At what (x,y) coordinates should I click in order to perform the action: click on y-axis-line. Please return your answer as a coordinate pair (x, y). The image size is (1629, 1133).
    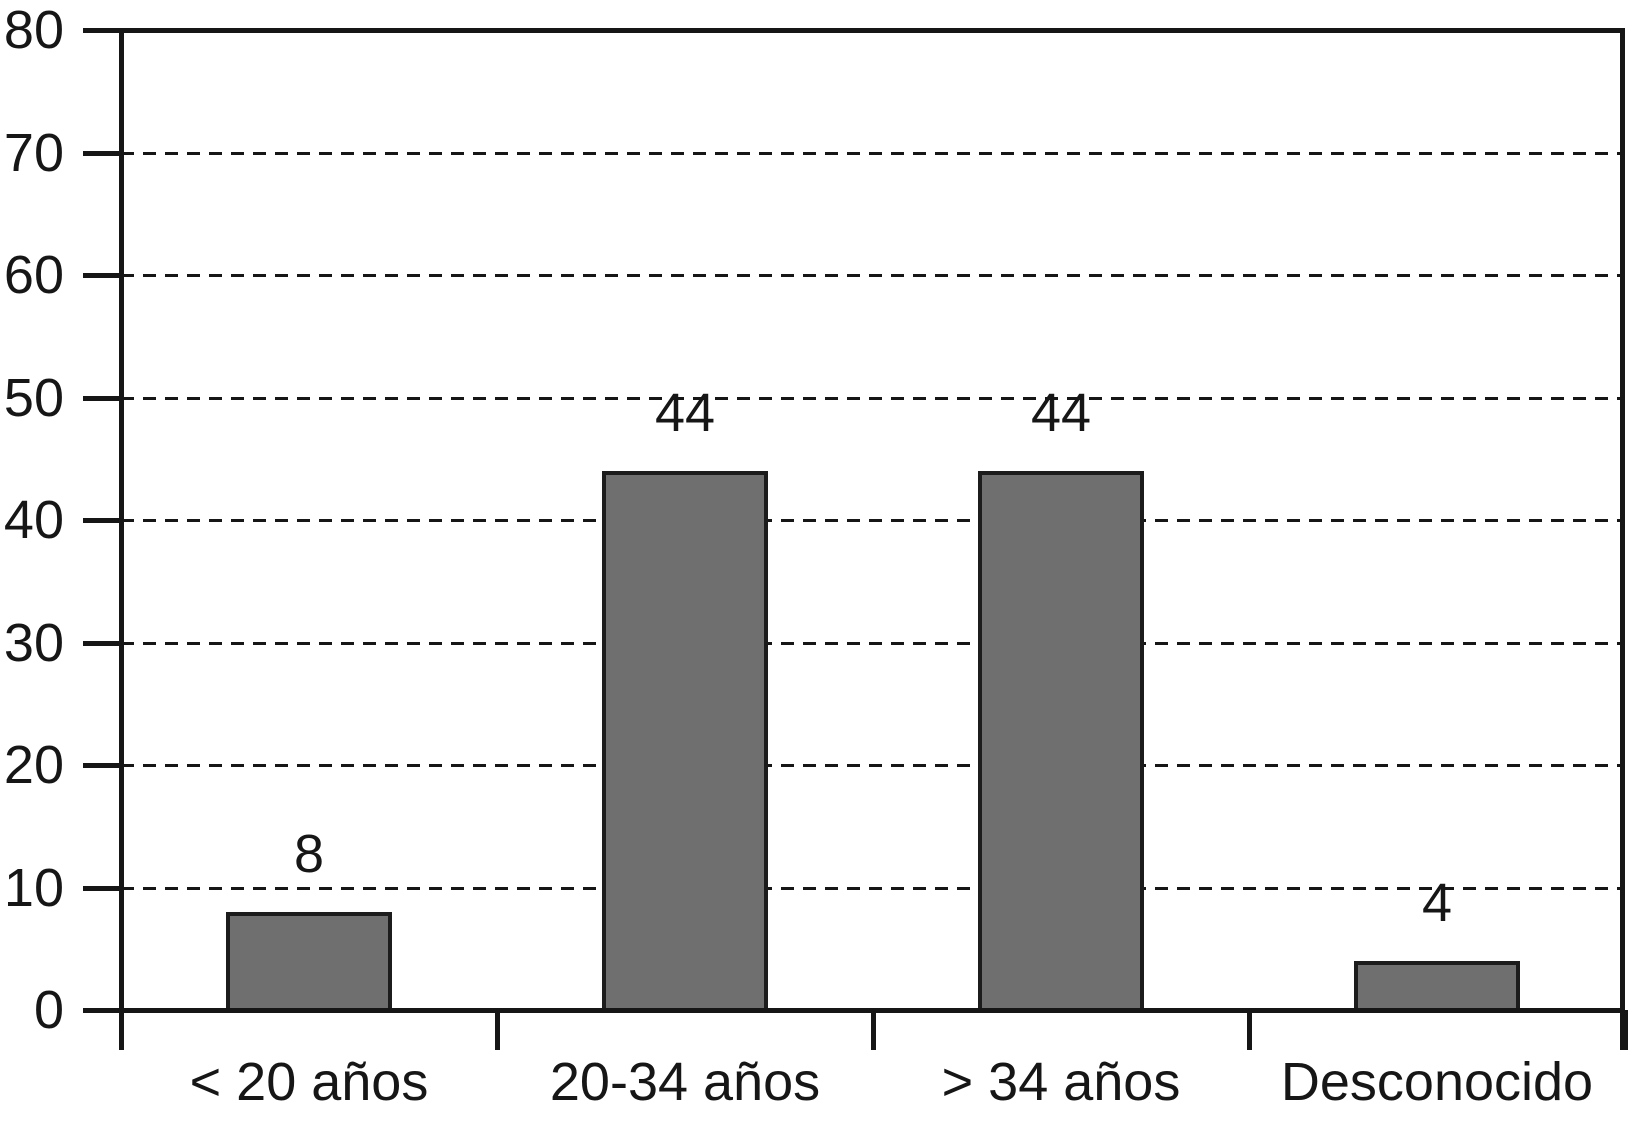
    Looking at the image, I should click on (121, 539).